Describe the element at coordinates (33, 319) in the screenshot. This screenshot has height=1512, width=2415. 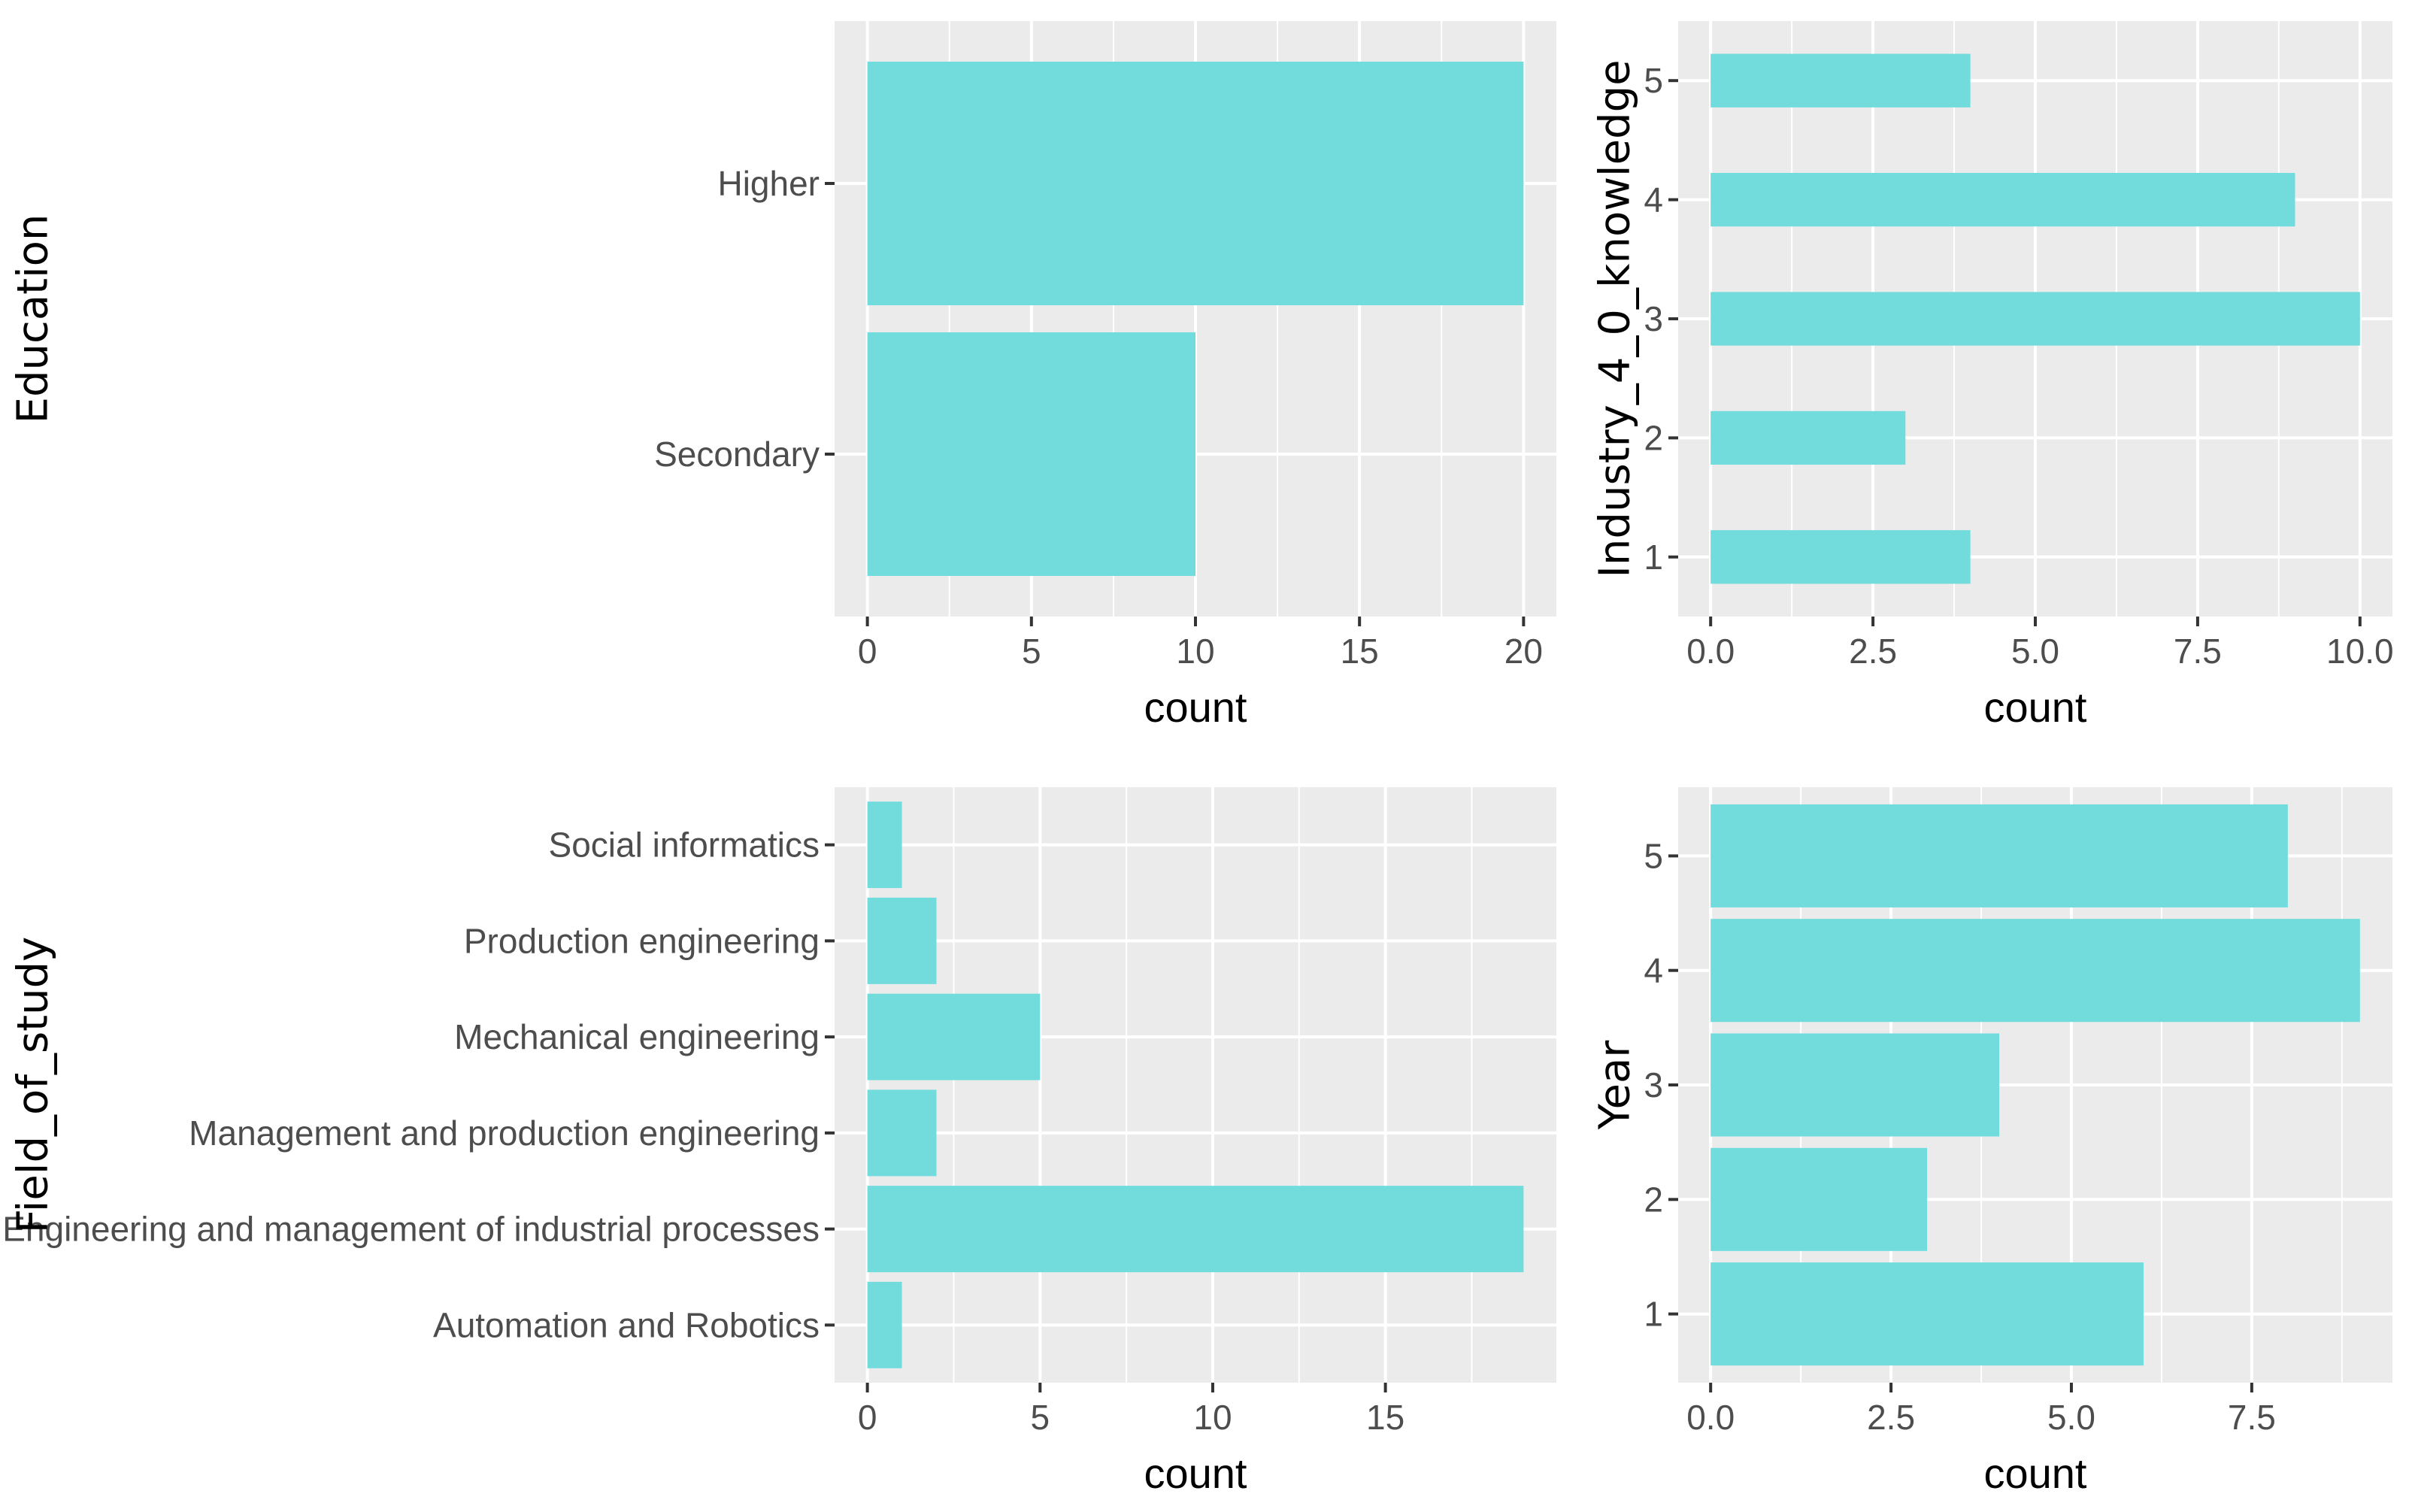
I see `y-axis-title: Education` at that location.